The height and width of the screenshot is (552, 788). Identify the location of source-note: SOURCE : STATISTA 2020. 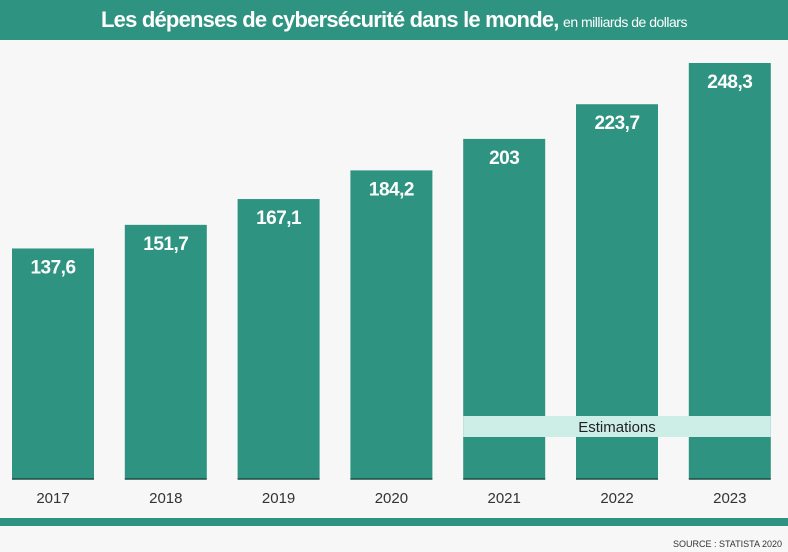
(727, 544).